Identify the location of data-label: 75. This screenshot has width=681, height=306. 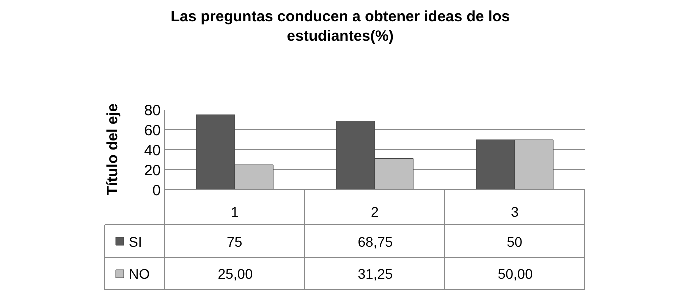
(235, 242).